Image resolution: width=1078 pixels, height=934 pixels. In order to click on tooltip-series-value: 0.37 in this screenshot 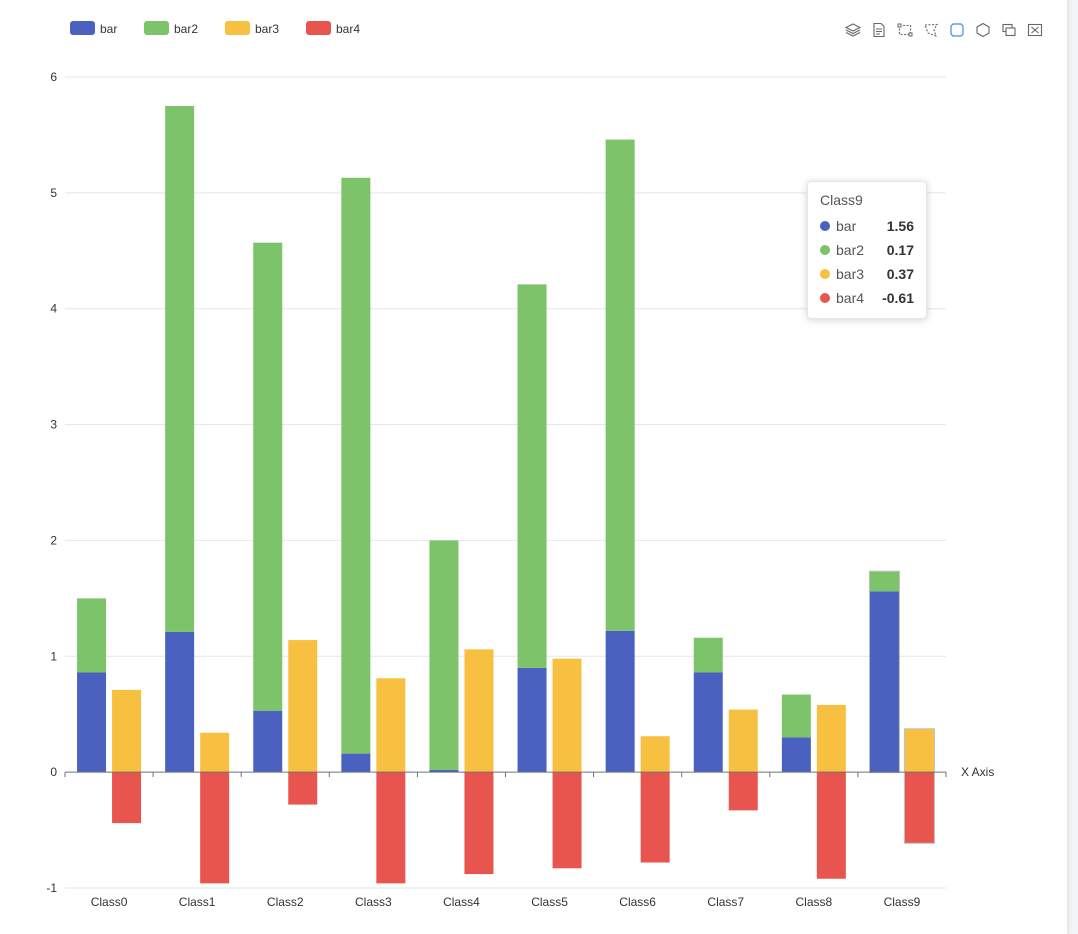, I will do `click(900, 274)`.